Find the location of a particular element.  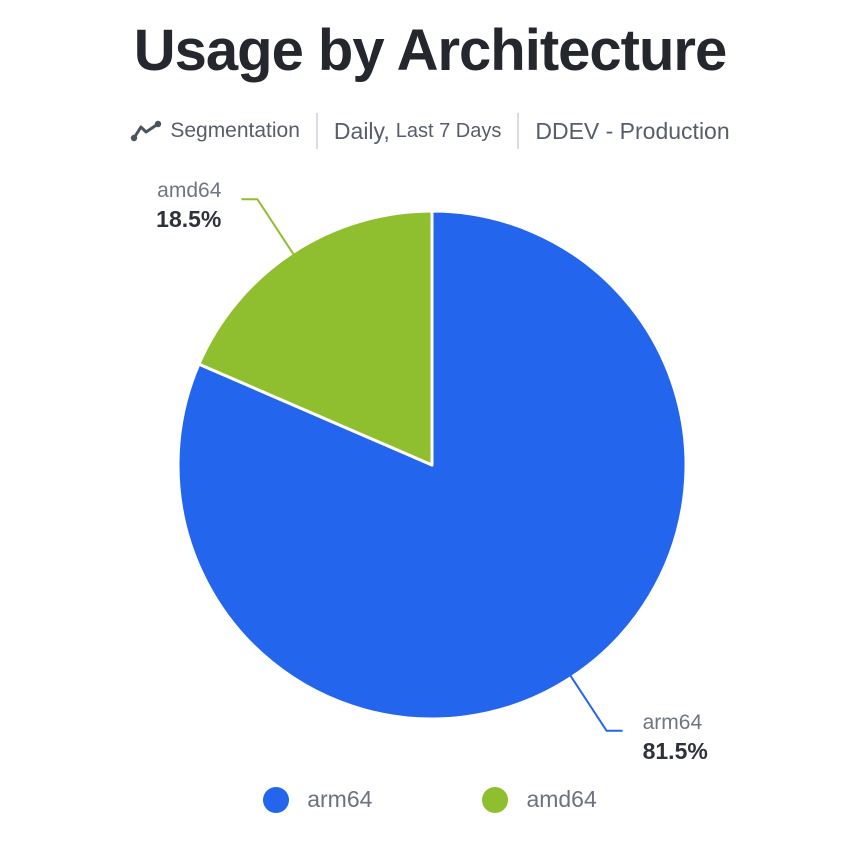

legend-swatch-amd64 is located at coordinates (495, 799).